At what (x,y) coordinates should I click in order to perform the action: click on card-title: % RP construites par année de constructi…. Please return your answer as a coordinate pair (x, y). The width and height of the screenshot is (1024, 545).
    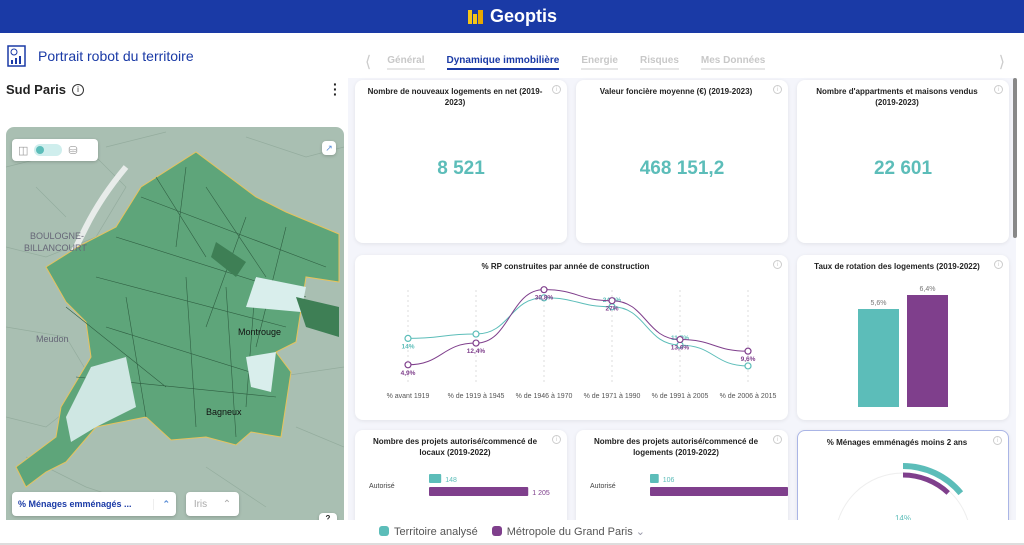
    Looking at the image, I should click on (565, 266).